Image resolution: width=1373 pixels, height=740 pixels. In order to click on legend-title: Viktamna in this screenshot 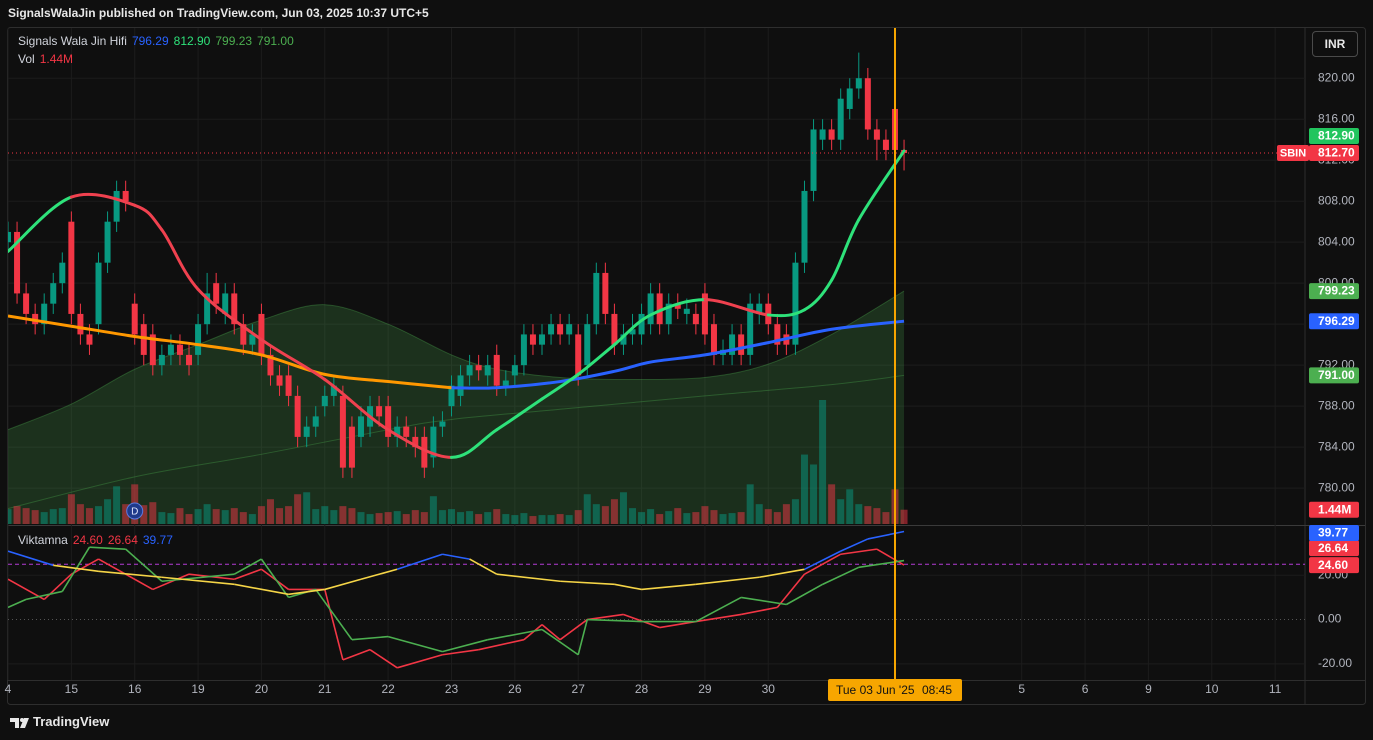, I will do `click(43, 540)`.